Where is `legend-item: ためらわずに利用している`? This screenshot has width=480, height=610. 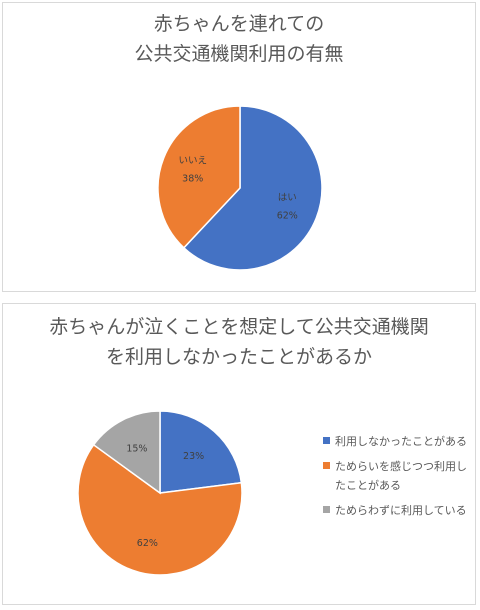 legend-item: ためらわずに利用している is located at coordinates (398, 510).